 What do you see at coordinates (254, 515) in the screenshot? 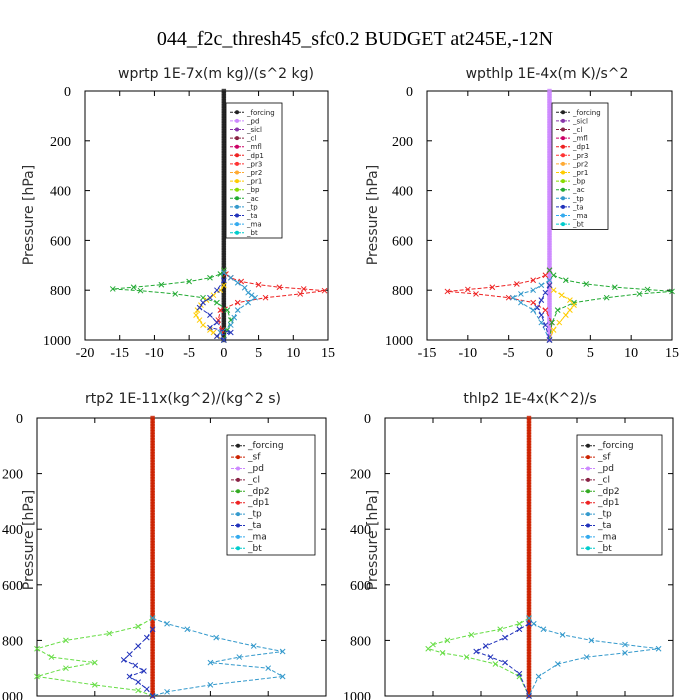
I see `legend-label: _tp` at bounding box center [254, 515].